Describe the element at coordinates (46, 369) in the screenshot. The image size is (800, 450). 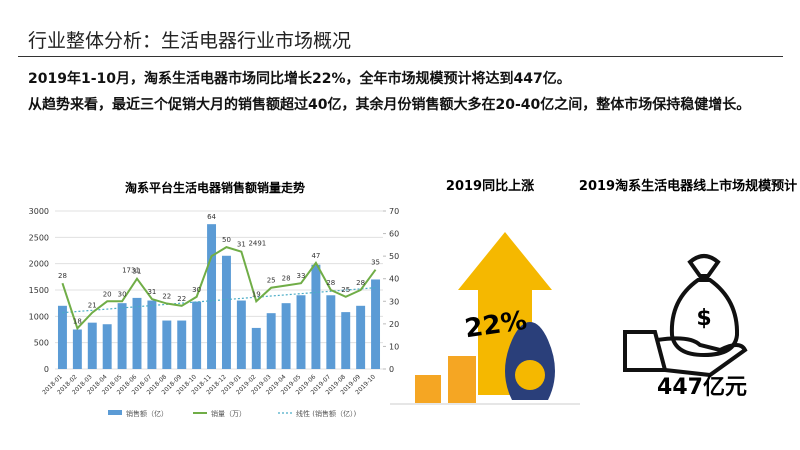
I see `y-tick-label: 0` at that location.